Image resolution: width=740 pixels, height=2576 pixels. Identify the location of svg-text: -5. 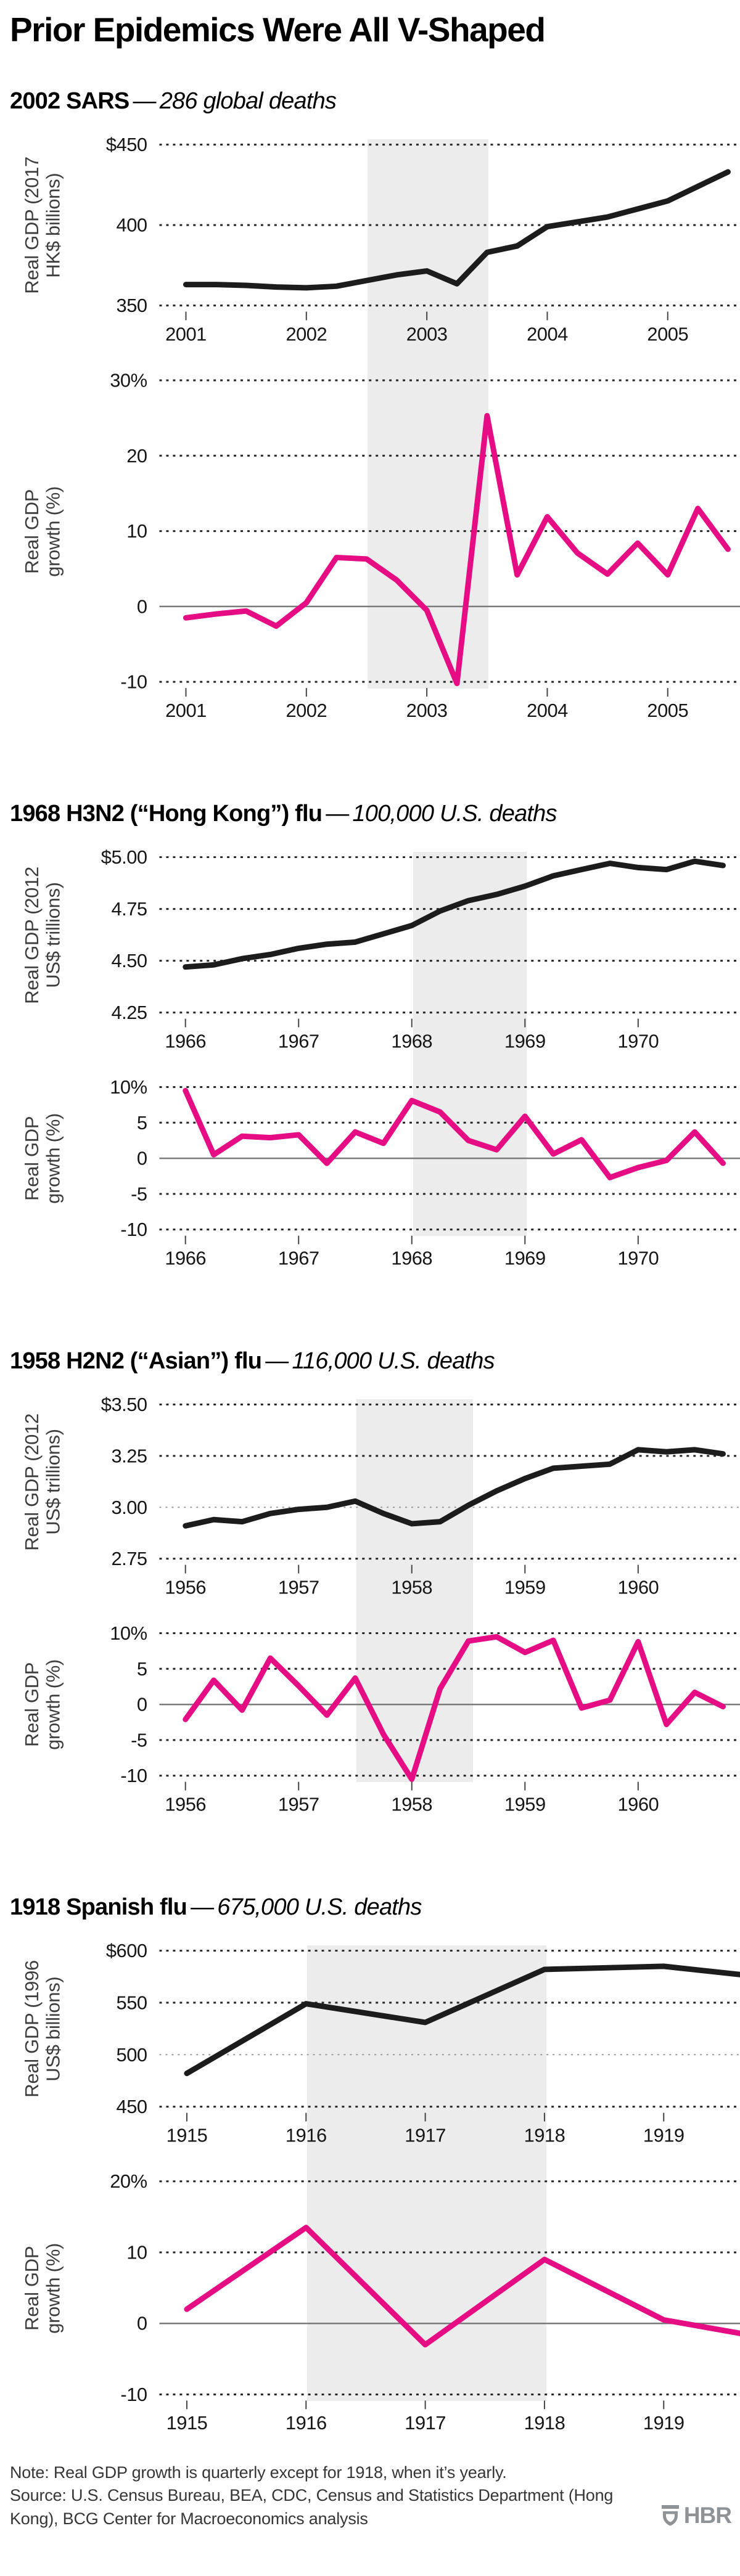
(139, 1193).